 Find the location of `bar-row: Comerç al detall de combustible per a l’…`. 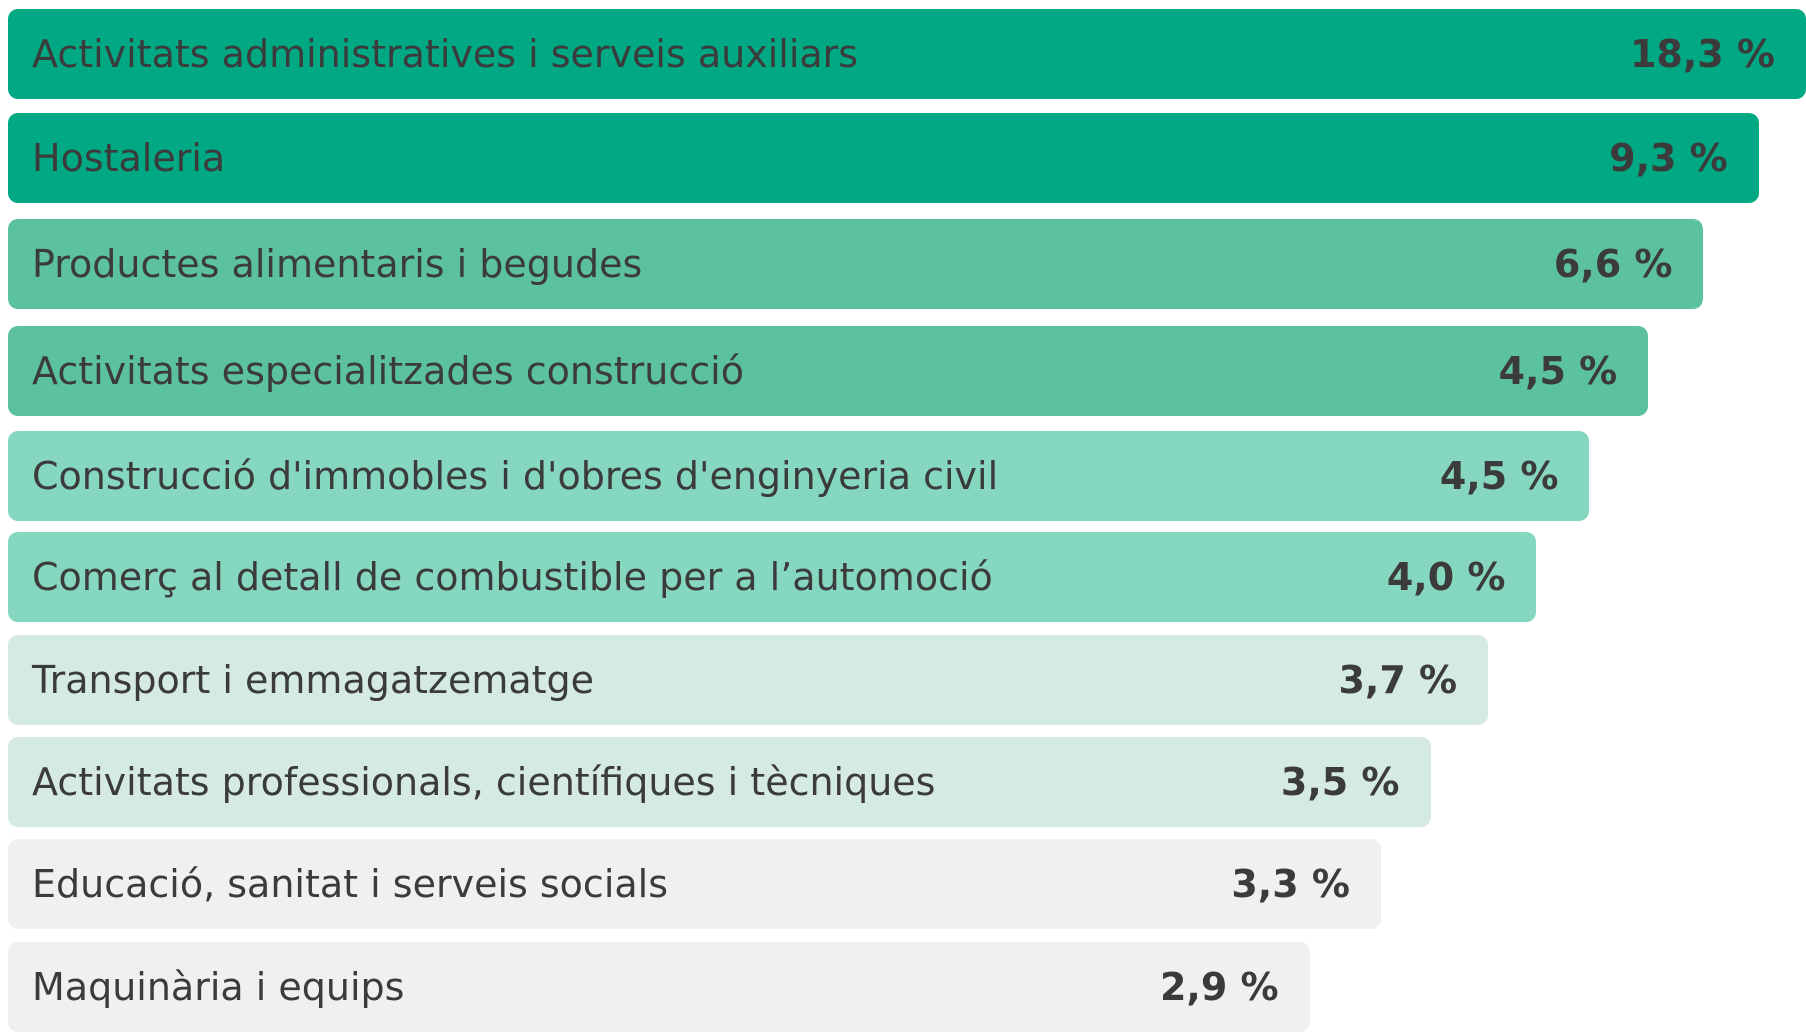

bar-row: Comerç al detall de combustible per a l’… is located at coordinates (772, 577).